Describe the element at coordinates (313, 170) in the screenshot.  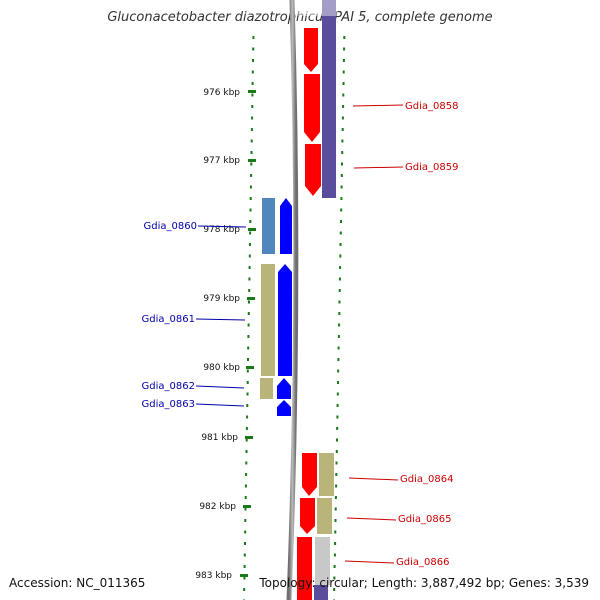
I see `gene-0859-arrow` at that location.